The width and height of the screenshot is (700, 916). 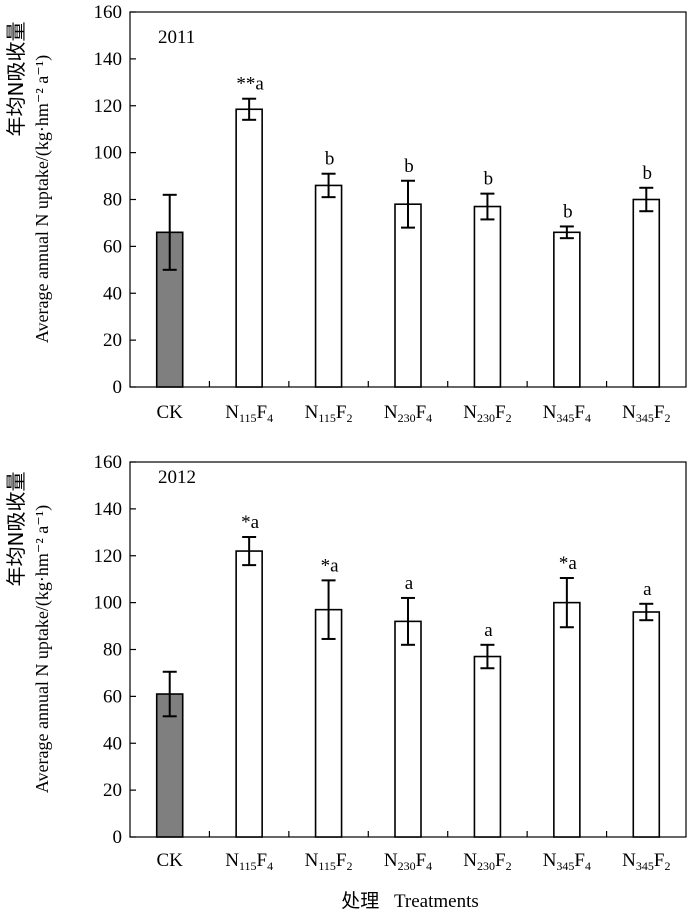 I want to click on x-axis-title-cn: 处理, so click(x=360, y=901).